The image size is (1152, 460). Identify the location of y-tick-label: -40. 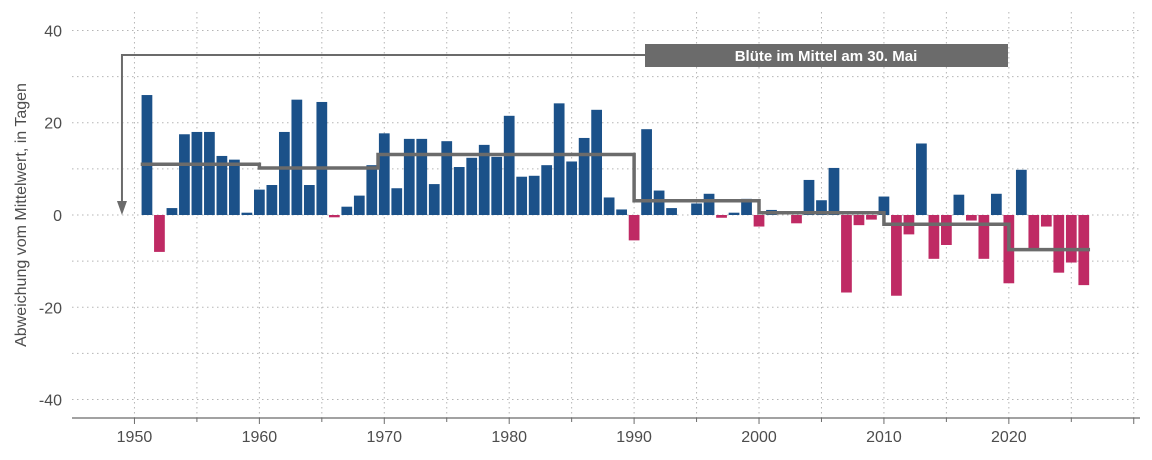
(50, 401).